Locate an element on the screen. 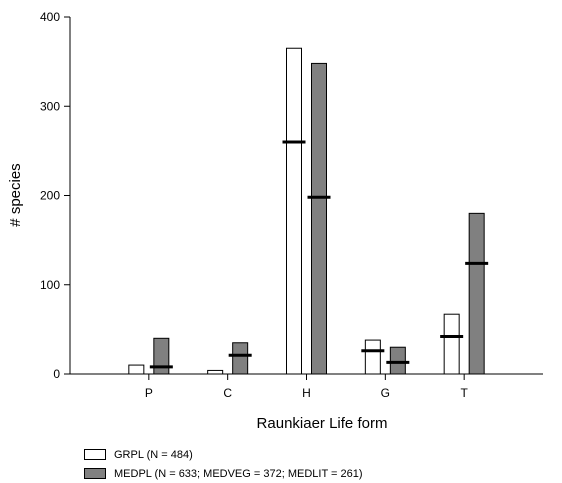 This screenshot has width=562, height=483. x-tick-label: G is located at coordinates (385, 393).